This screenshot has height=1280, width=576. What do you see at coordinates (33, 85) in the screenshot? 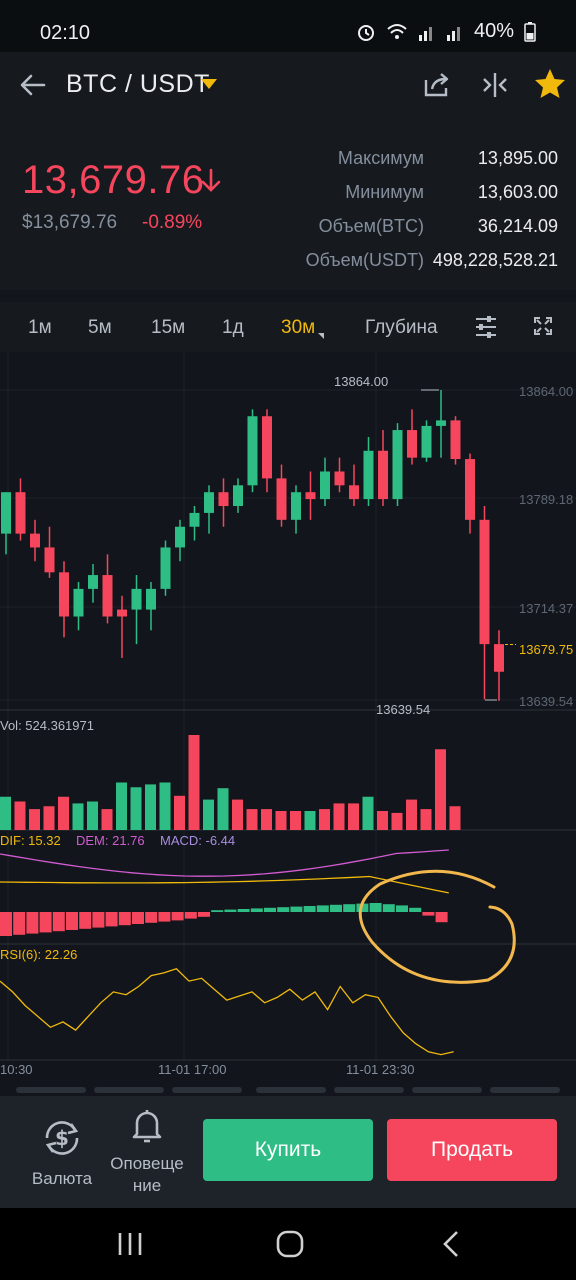
I see `back-arrow-icon` at bounding box center [33, 85].